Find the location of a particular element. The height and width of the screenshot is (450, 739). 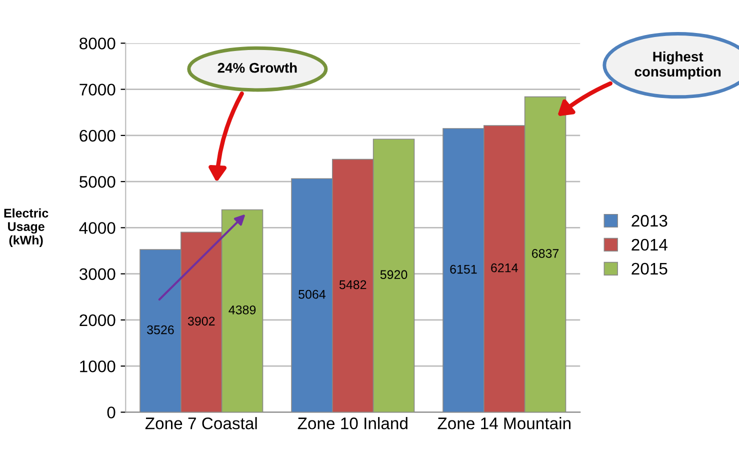

y-tick-label: 7000 is located at coordinates (98, 90).